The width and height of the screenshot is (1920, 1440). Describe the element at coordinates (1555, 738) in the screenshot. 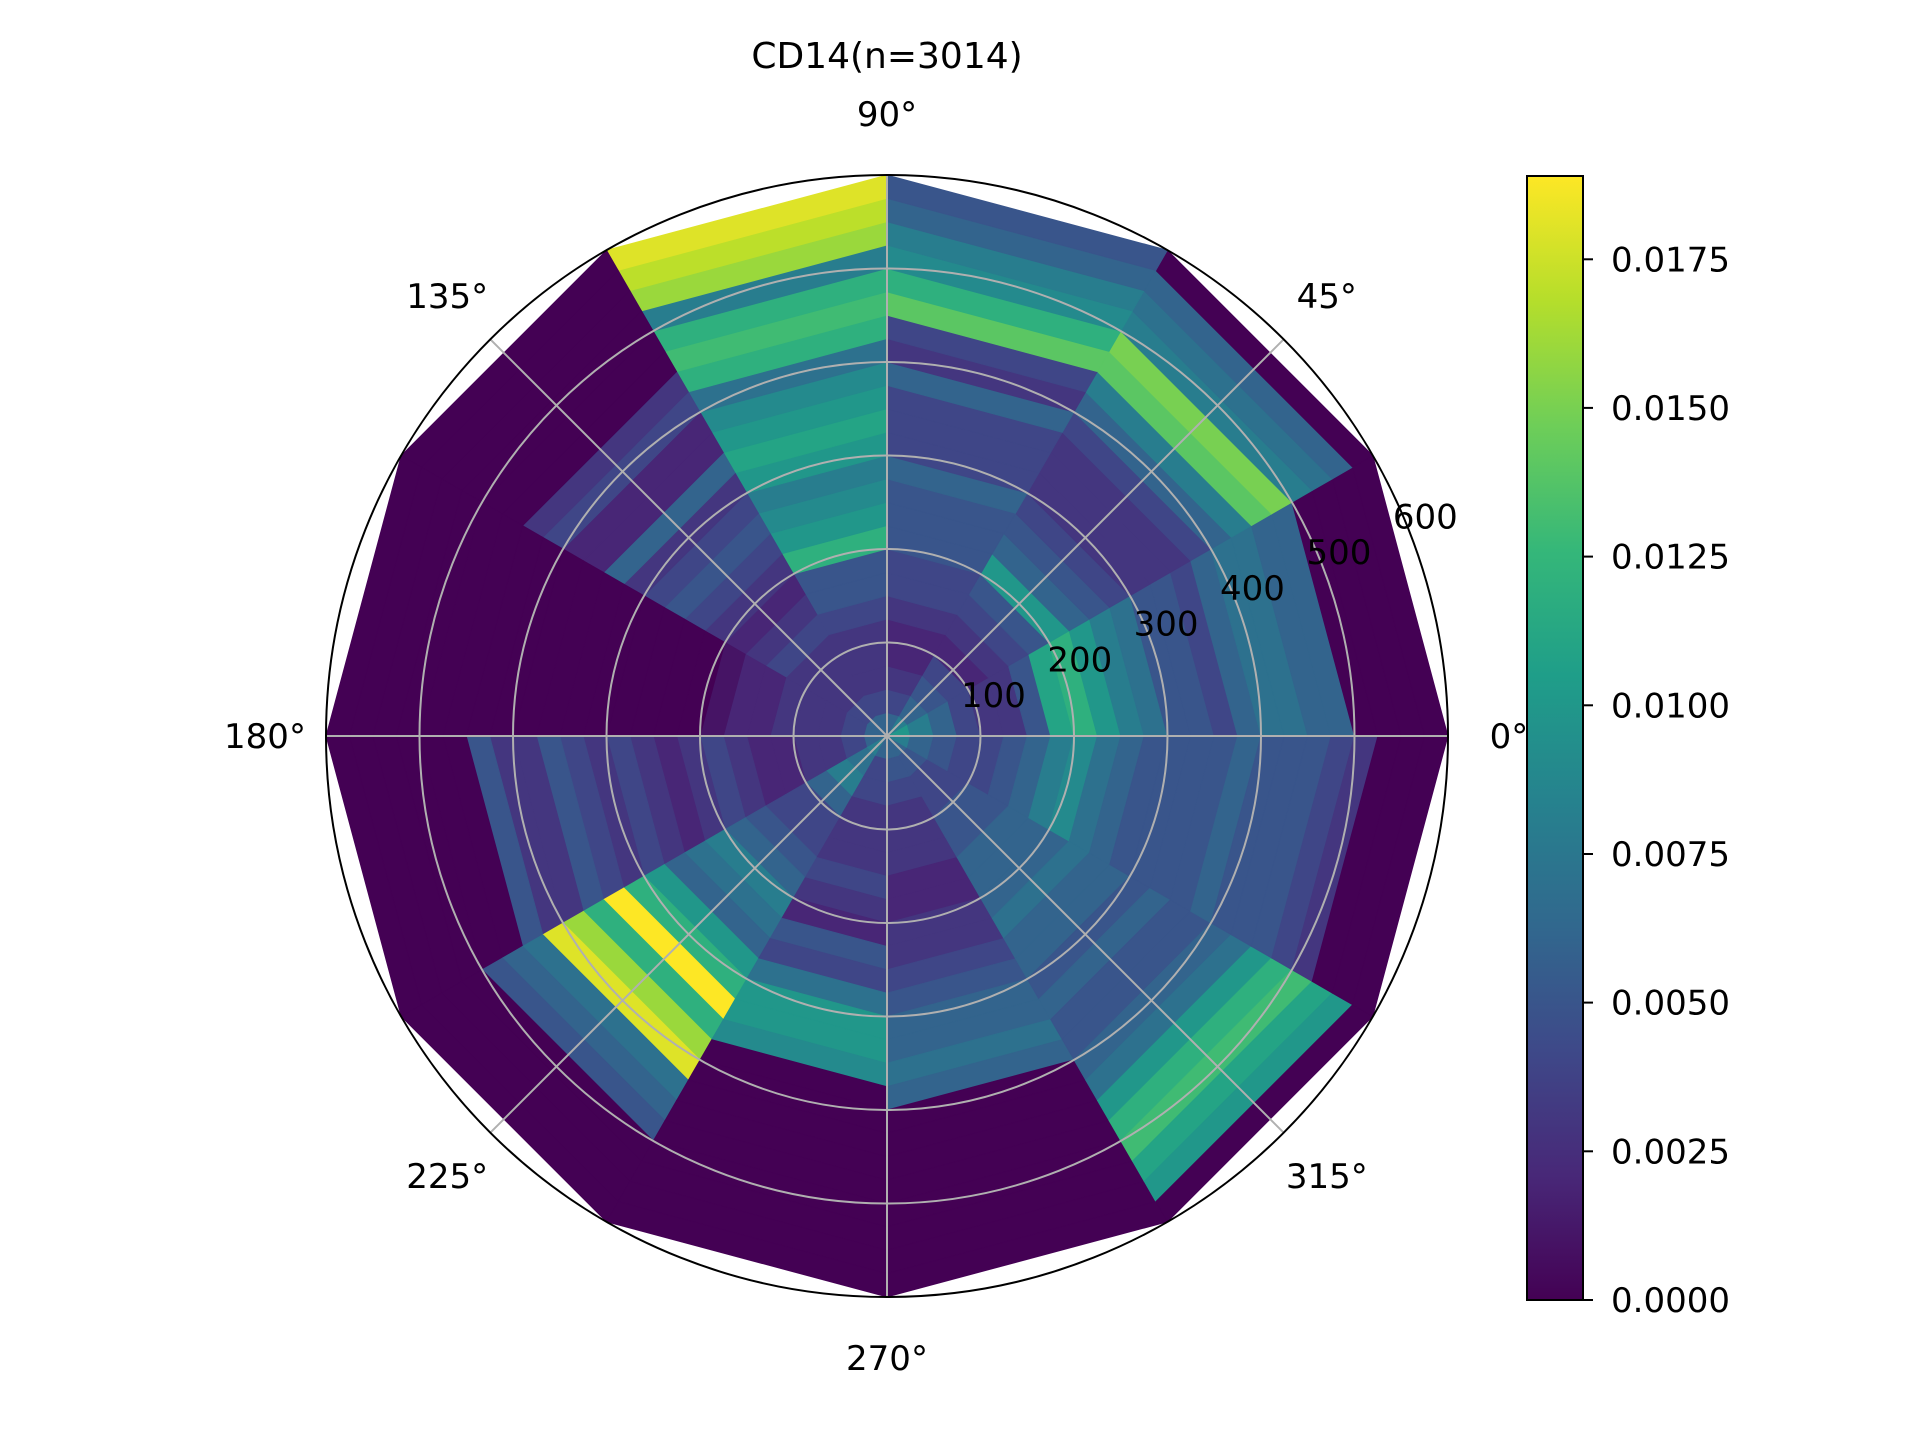

I see `colorbar-gradient` at that location.